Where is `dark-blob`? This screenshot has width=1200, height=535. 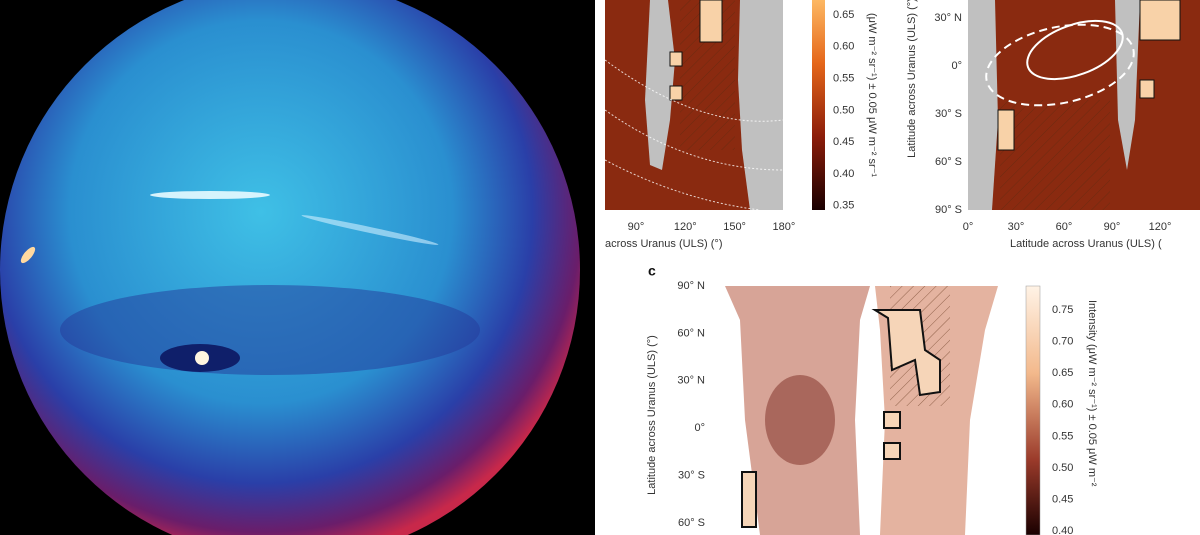
dark-blob is located at coordinates (800, 420).